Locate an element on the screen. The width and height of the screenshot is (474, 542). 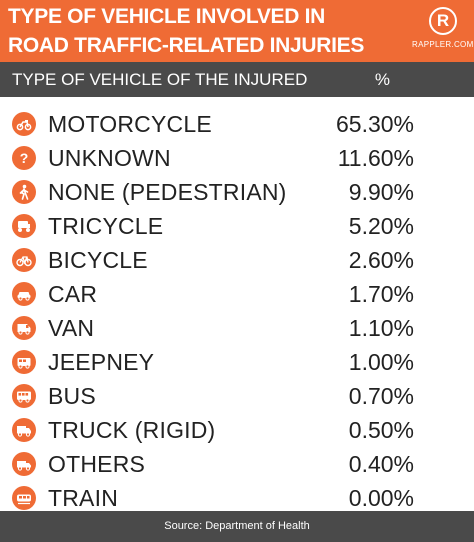
vehicle-label: JEEPNEY is located at coordinates (101, 362).